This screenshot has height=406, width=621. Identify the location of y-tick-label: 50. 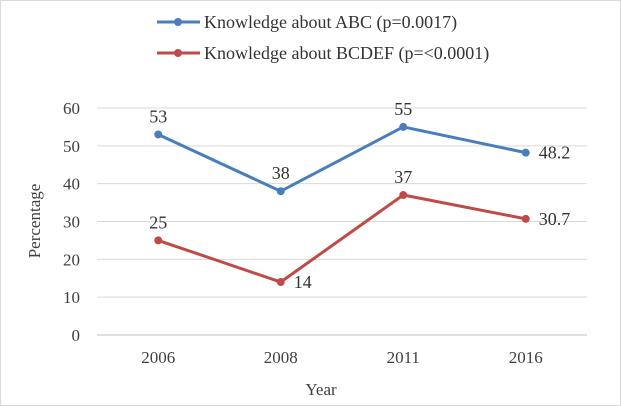
(71, 146).